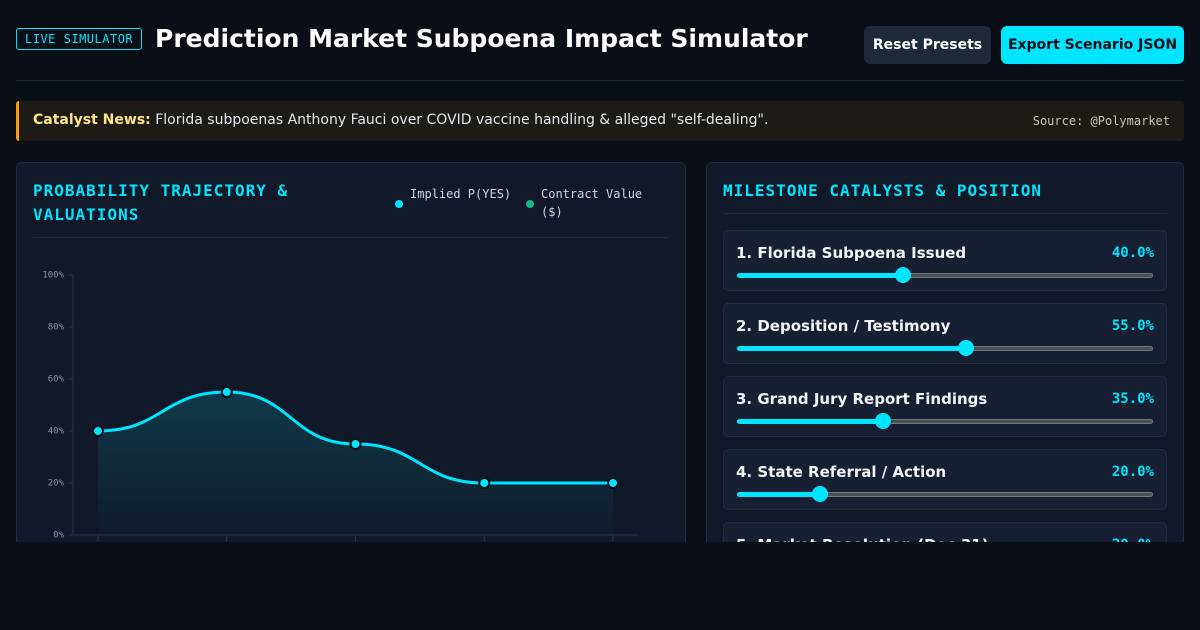  I want to click on y-tick-label: 0%, so click(58, 536).